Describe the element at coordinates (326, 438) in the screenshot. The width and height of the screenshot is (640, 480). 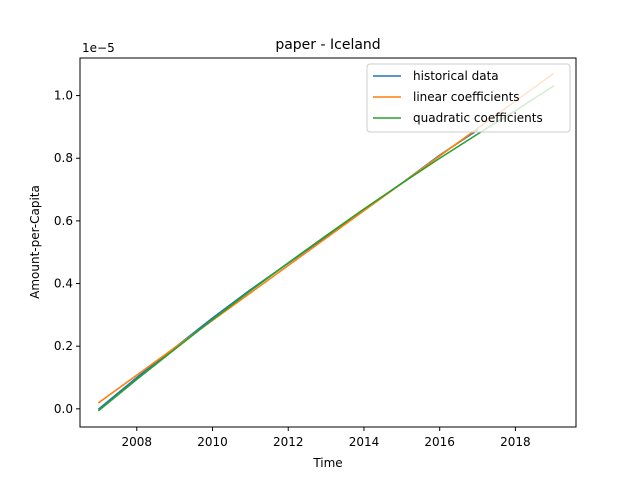
I see `x-axis: 2008 2010 2012 2014 2016 2018` at that location.